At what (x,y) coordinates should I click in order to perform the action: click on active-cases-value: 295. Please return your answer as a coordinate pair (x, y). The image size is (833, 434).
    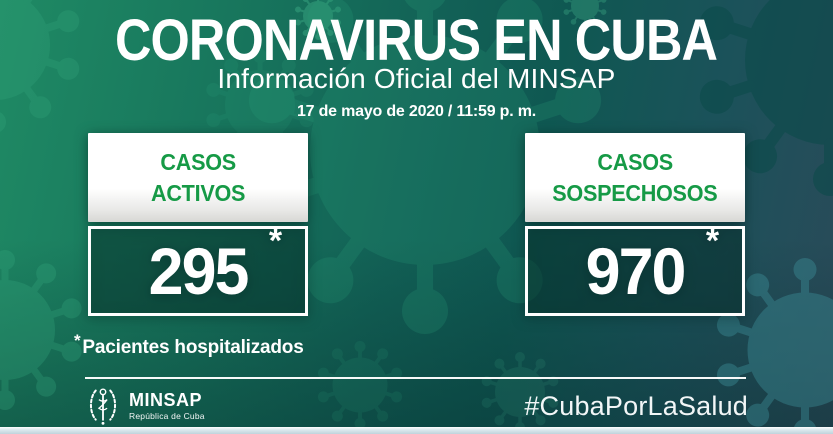
    Looking at the image, I should click on (199, 271).